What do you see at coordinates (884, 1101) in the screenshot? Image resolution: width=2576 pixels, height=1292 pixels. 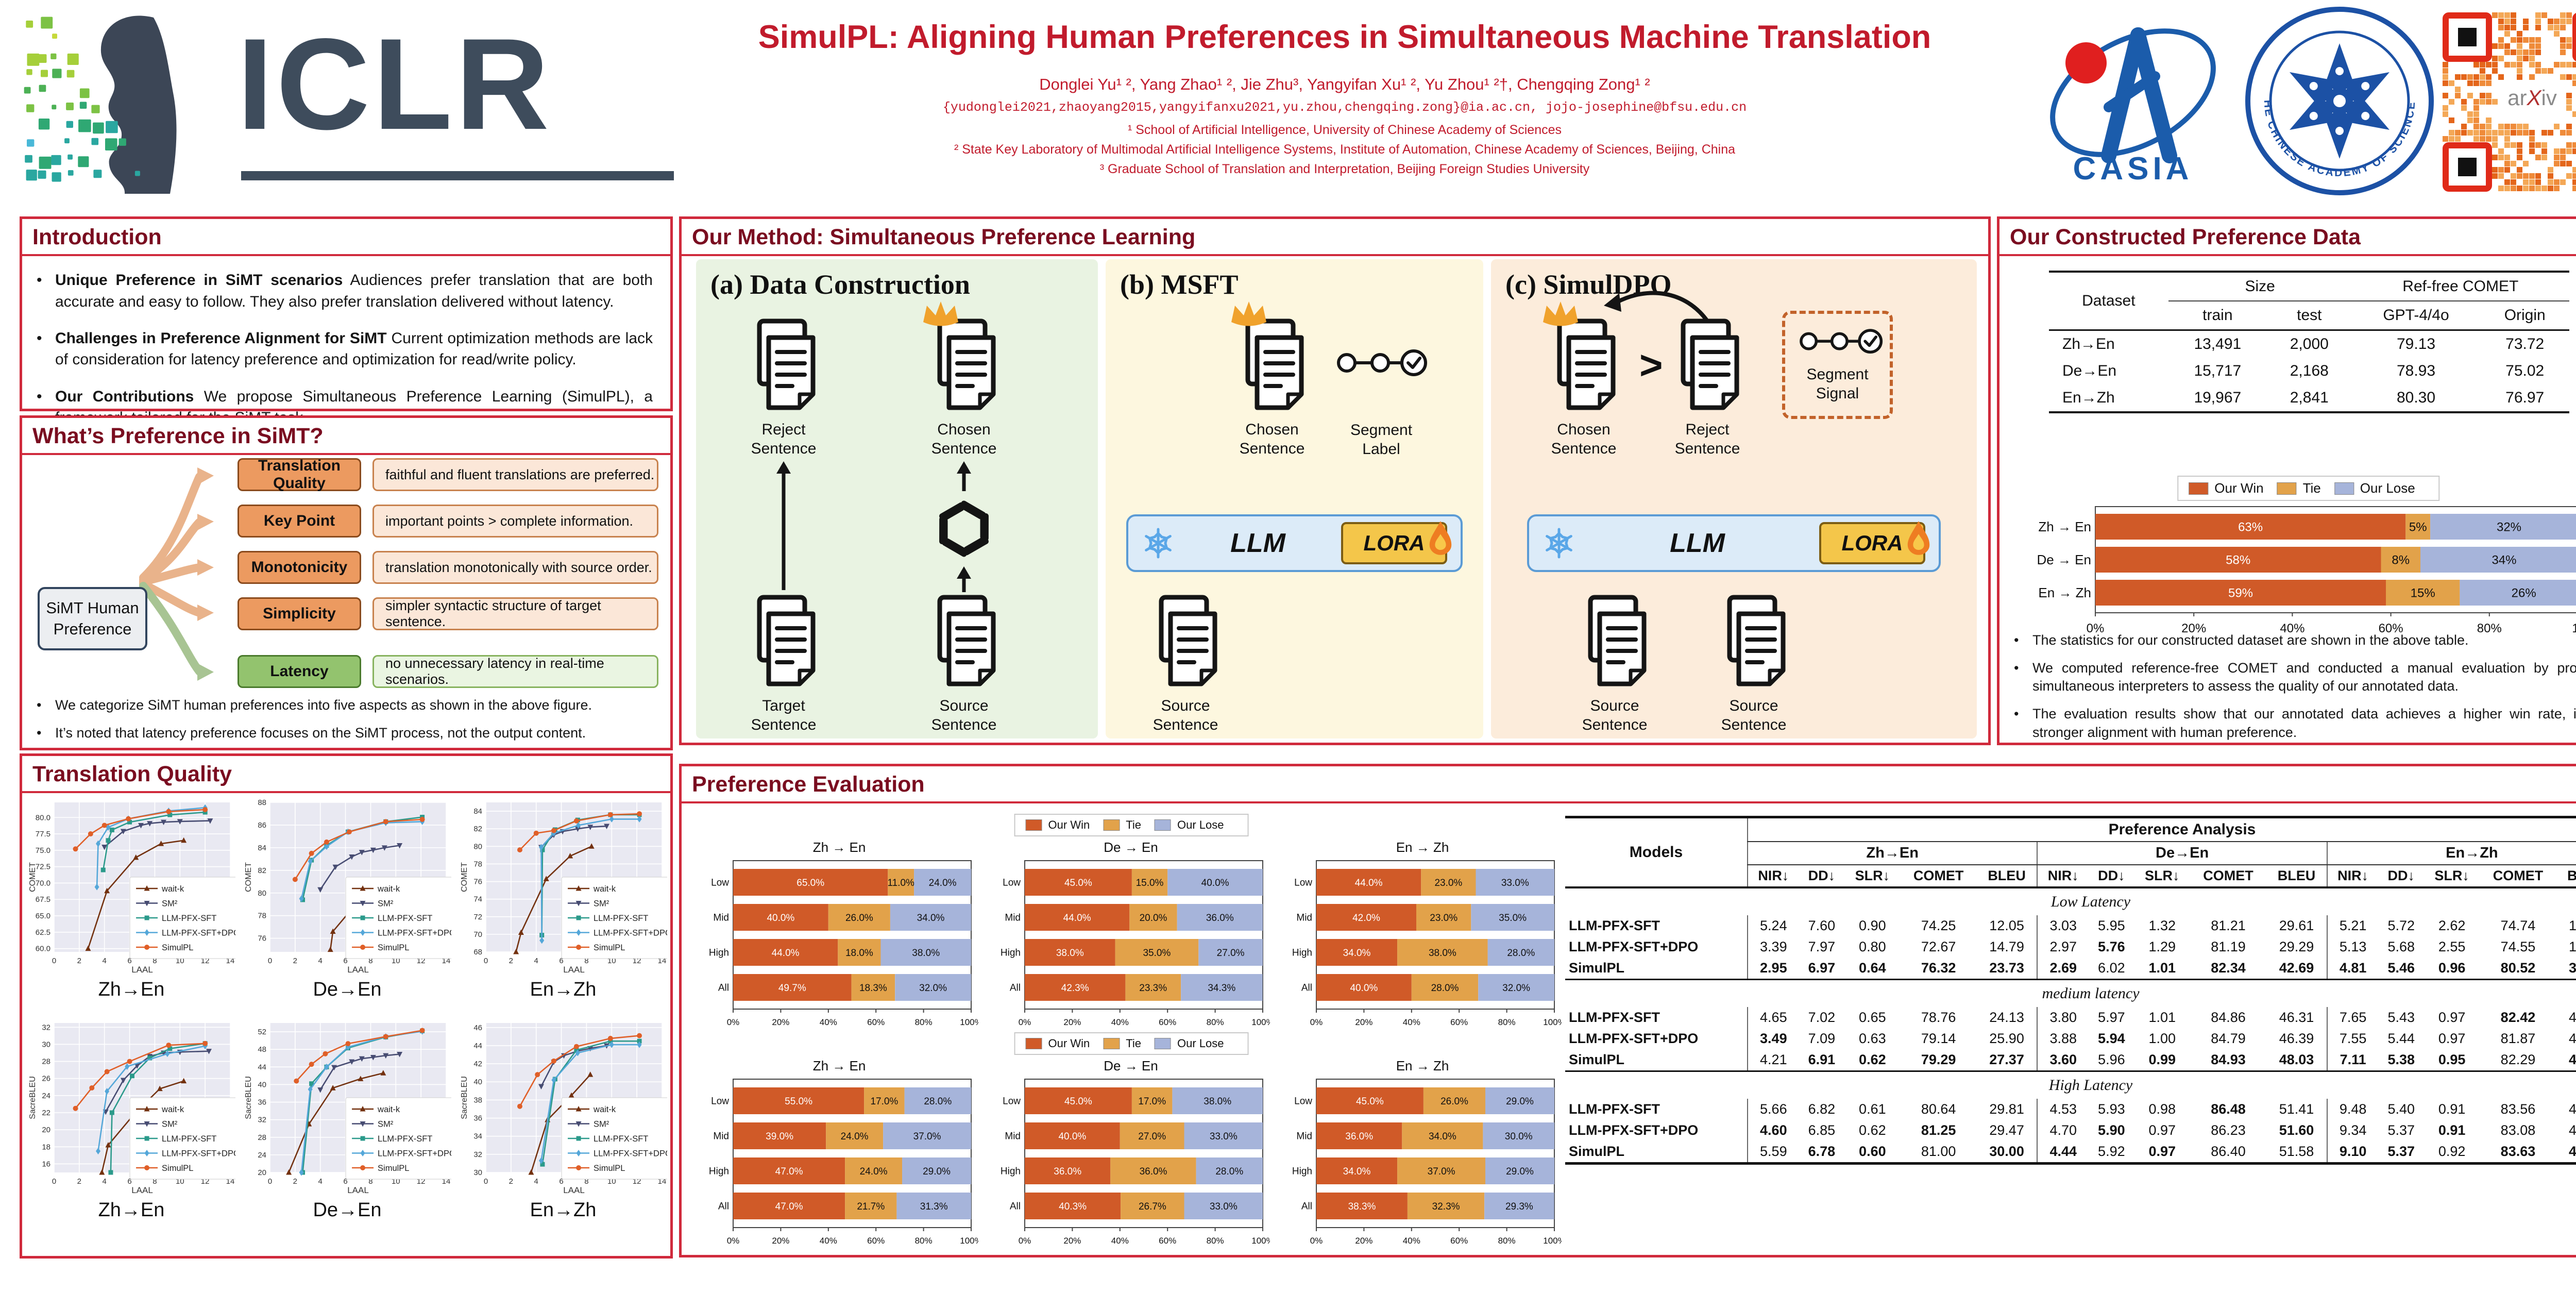 I see `svg-text: 17.0%` at bounding box center [884, 1101].